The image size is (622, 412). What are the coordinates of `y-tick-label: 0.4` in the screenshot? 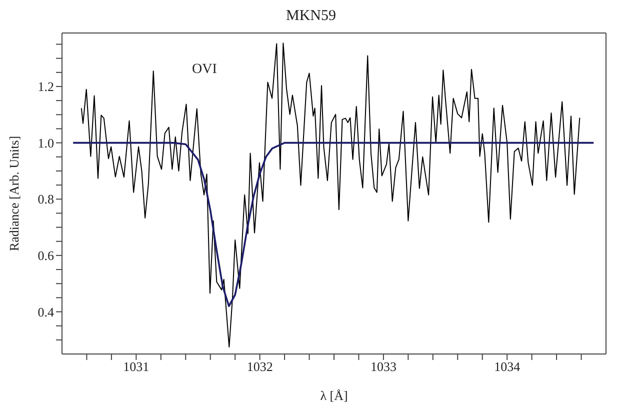 It's located at (46, 312).